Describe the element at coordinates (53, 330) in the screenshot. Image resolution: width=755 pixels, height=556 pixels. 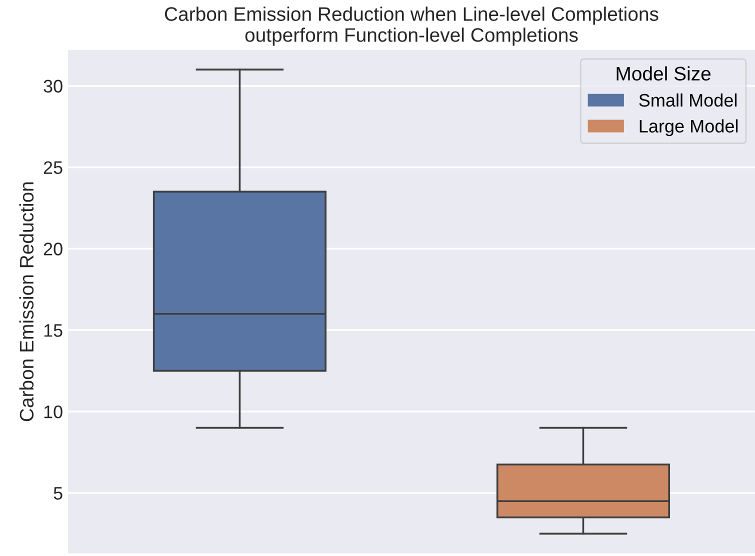
I see `y-tick-label: 15` at that location.